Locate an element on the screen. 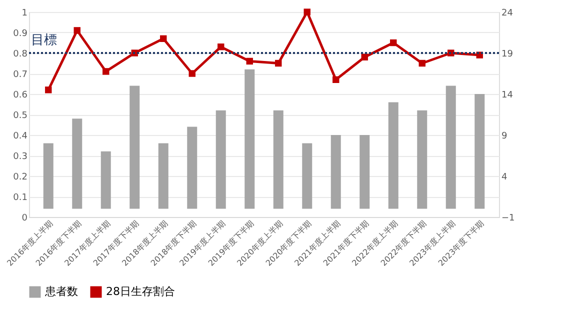 Image resolution: width=567 pixels, height=319 pixels. y-tick-label: 0.1 is located at coordinates (20, 198).